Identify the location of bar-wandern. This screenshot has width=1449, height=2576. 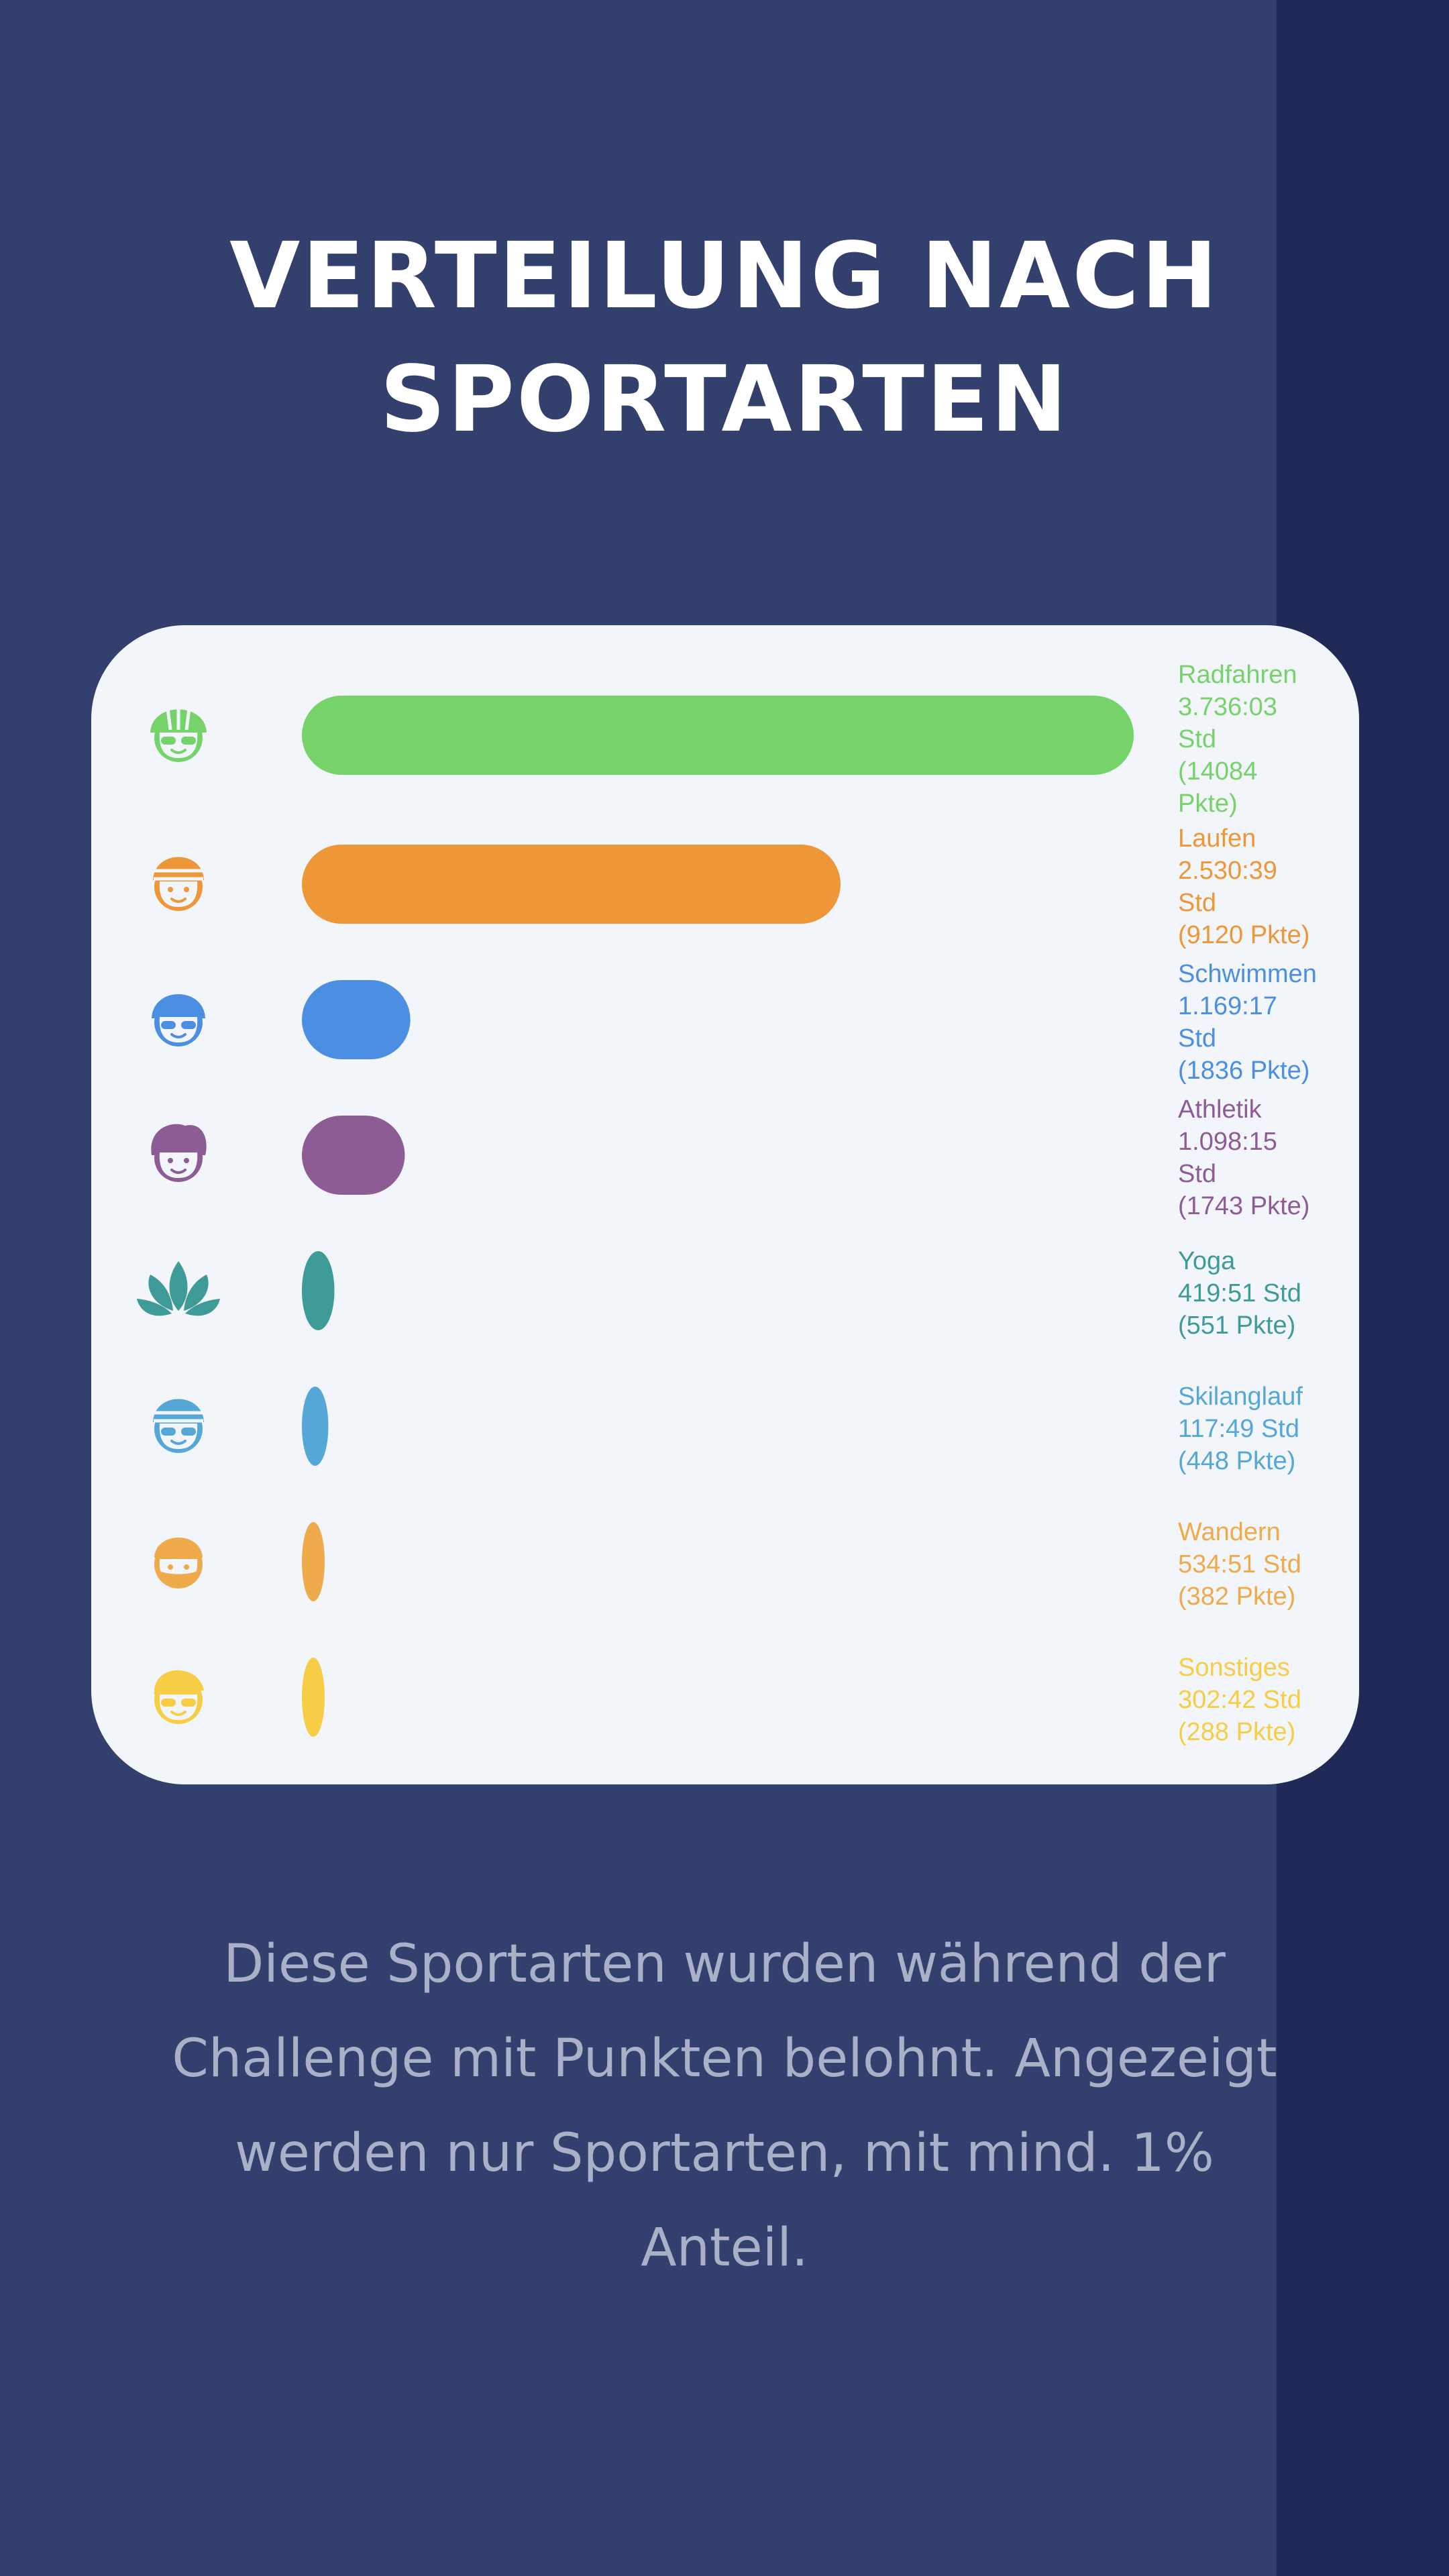
(313, 1561).